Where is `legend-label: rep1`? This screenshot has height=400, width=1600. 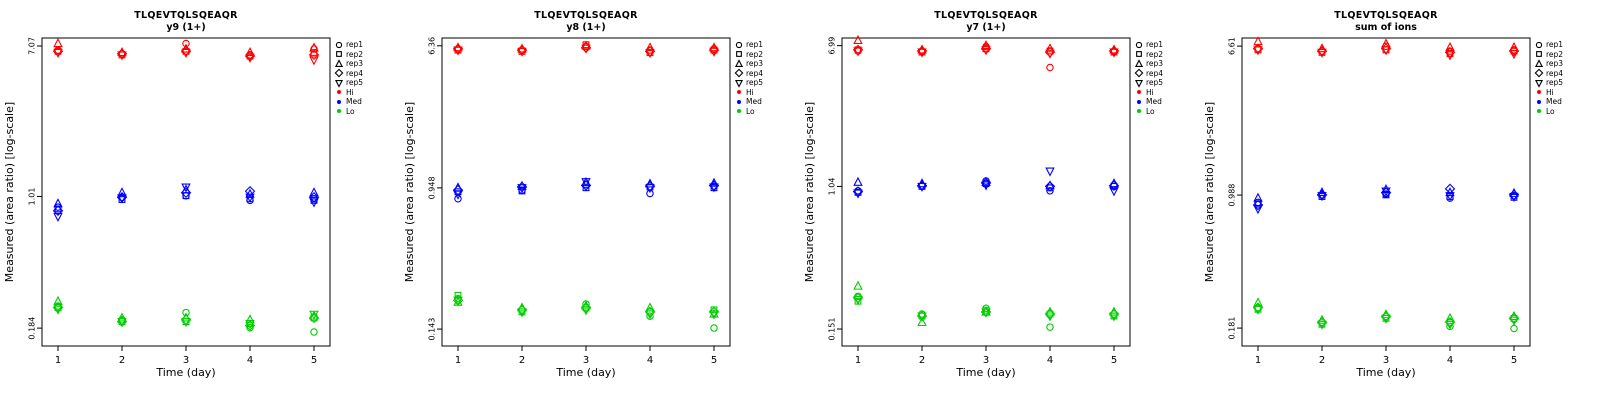 legend-label: rep1 is located at coordinates (1155, 44).